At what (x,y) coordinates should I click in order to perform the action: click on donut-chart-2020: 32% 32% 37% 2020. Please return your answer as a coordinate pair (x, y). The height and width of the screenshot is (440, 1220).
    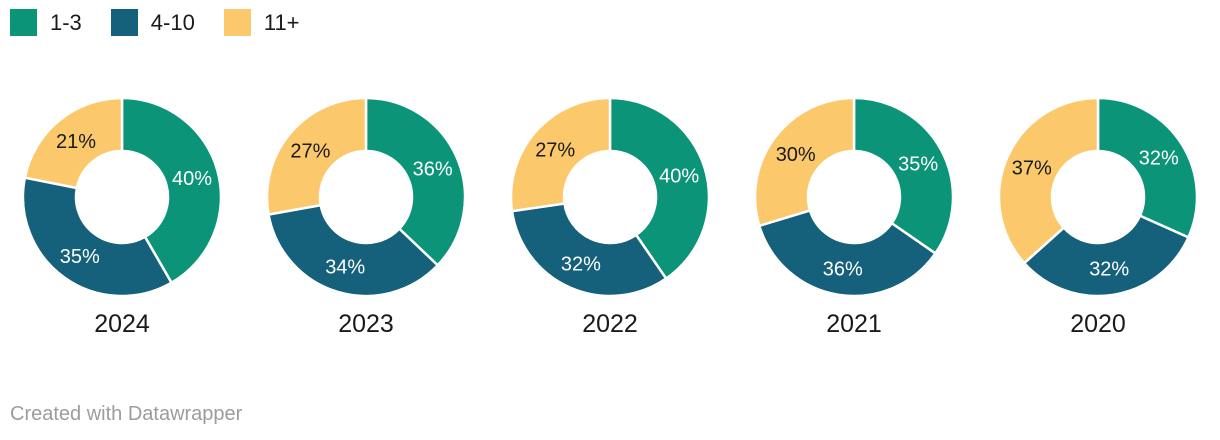
    Looking at the image, I should click on (1098, 217).